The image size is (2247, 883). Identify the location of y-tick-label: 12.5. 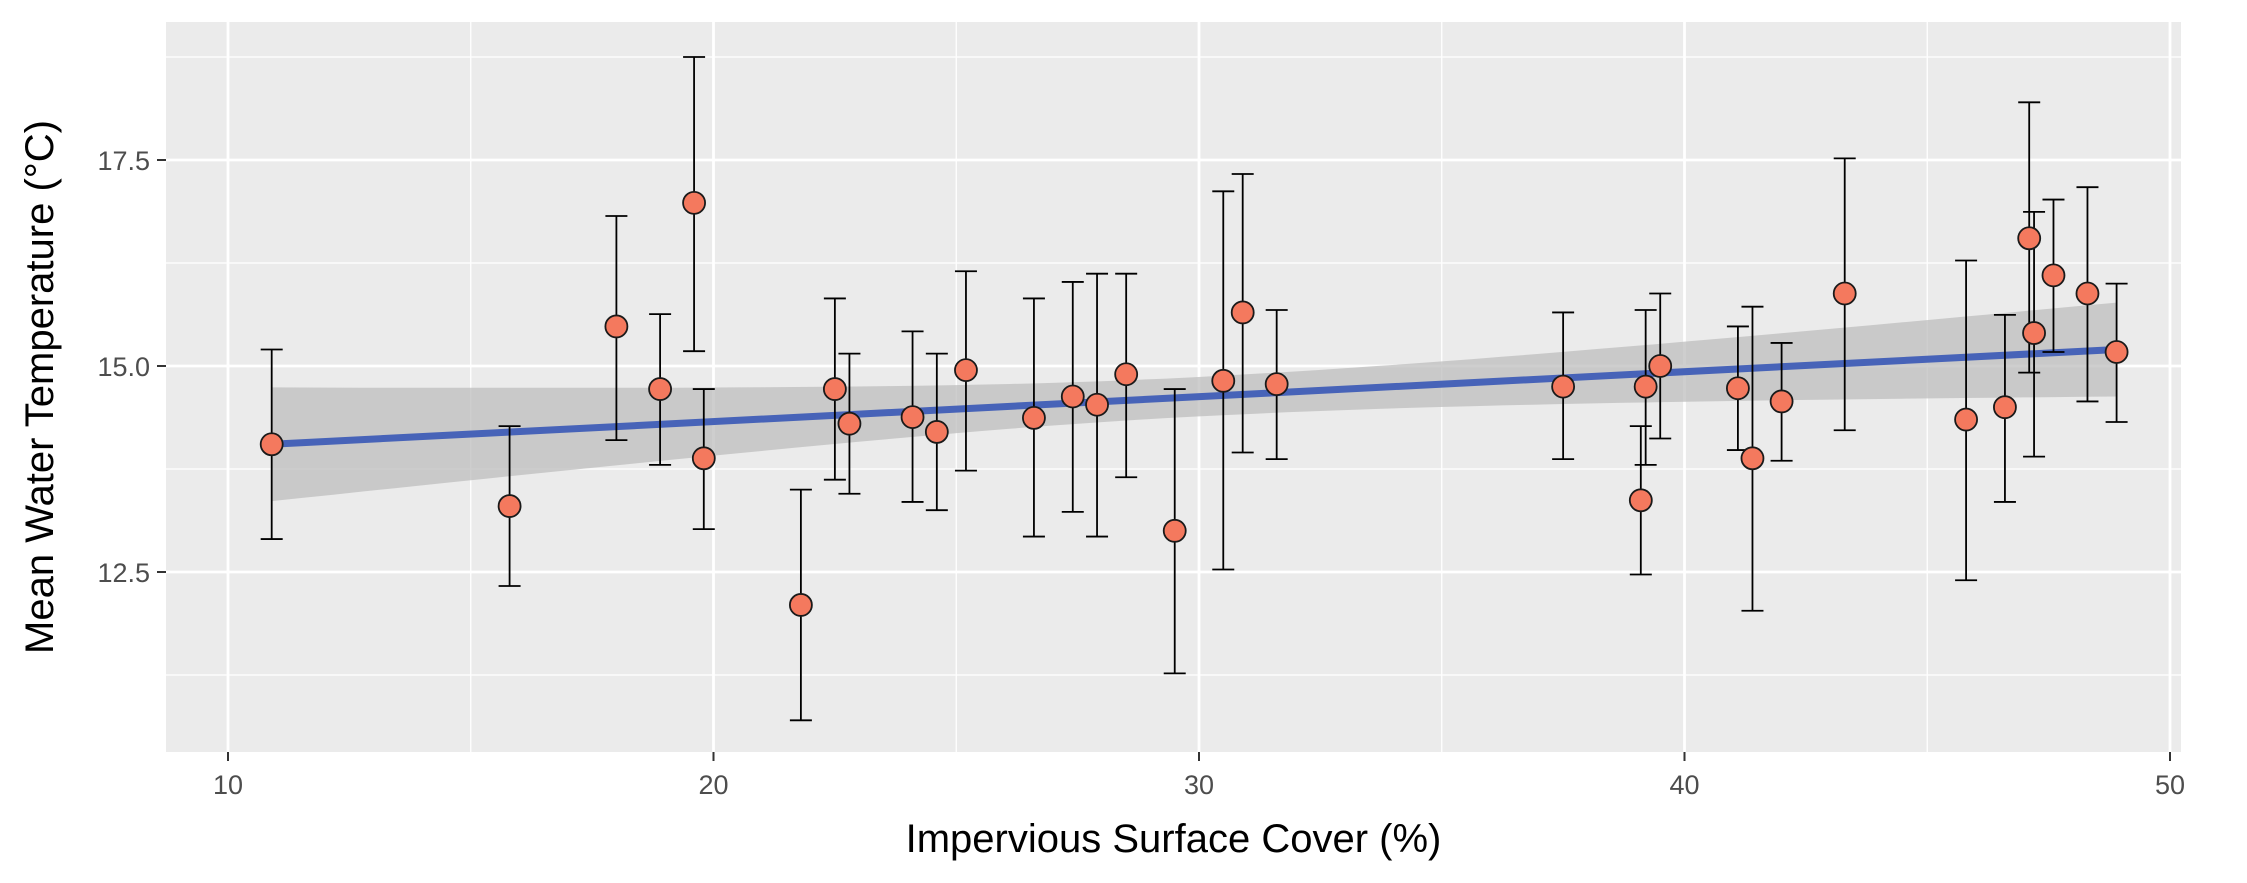
(123, 573).